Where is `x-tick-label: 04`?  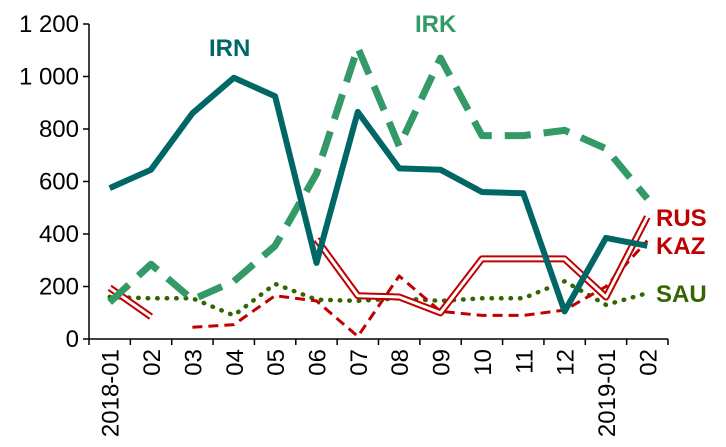
x-tick-label: 04 is located at coordinates (235, 362).